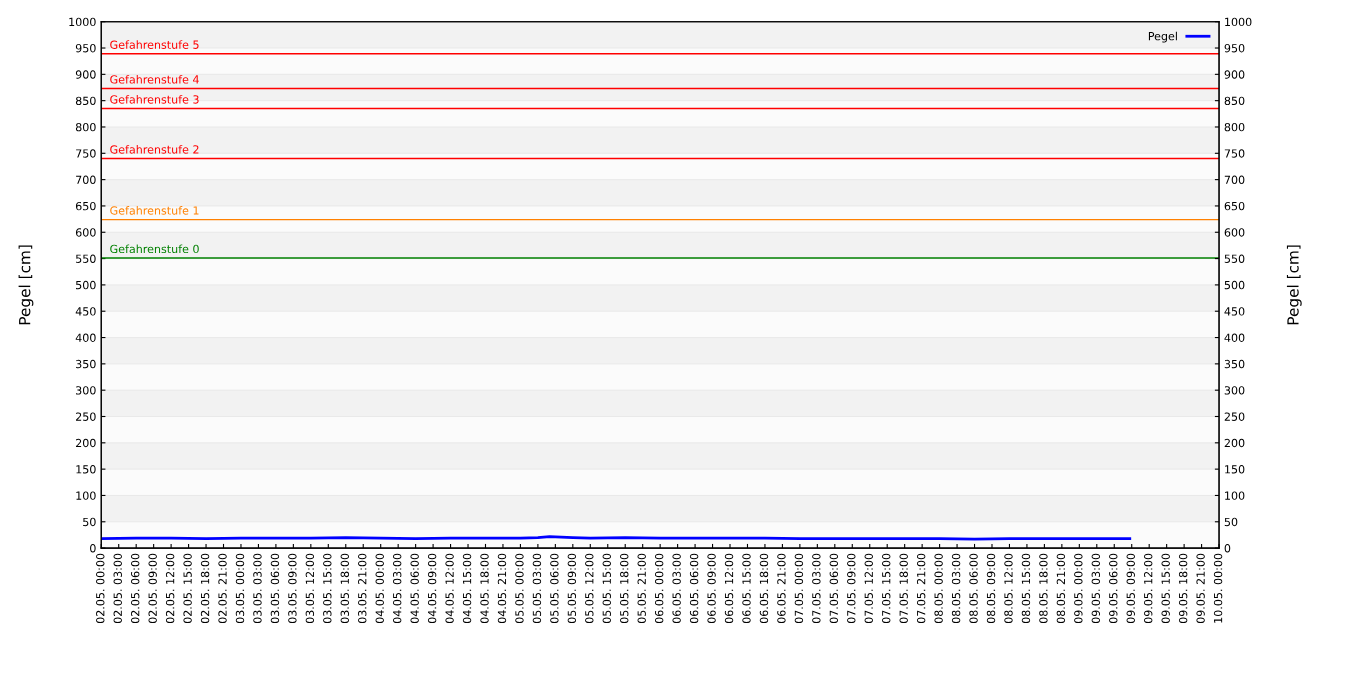  Describe the element at coordinates (85, 101) in the screenshot. I see `y-tick-label: 850` at that location.